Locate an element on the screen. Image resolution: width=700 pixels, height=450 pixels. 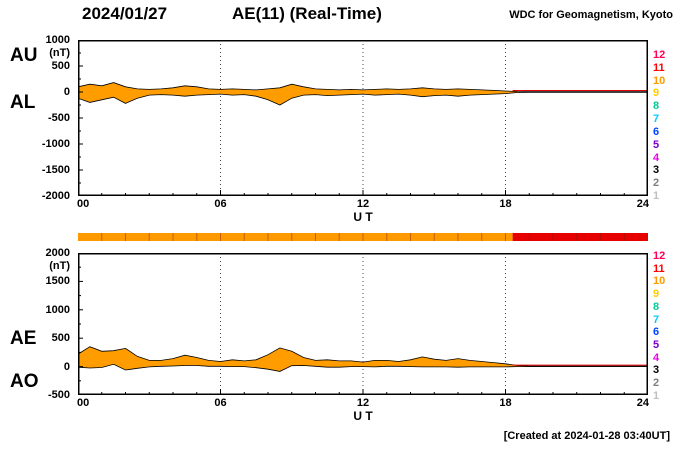
AL-trace is located at coordinates (363, 98).